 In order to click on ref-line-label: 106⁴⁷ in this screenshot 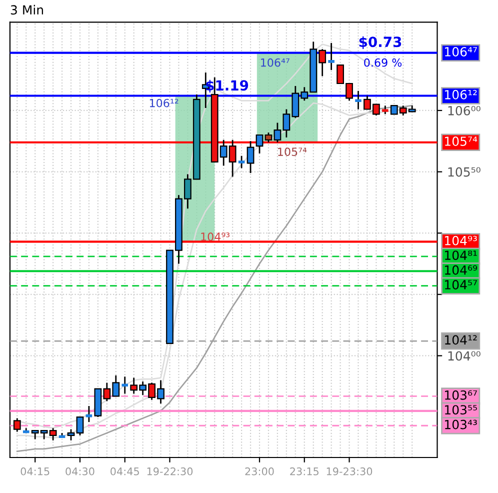, I will do `click(461, 51)`.